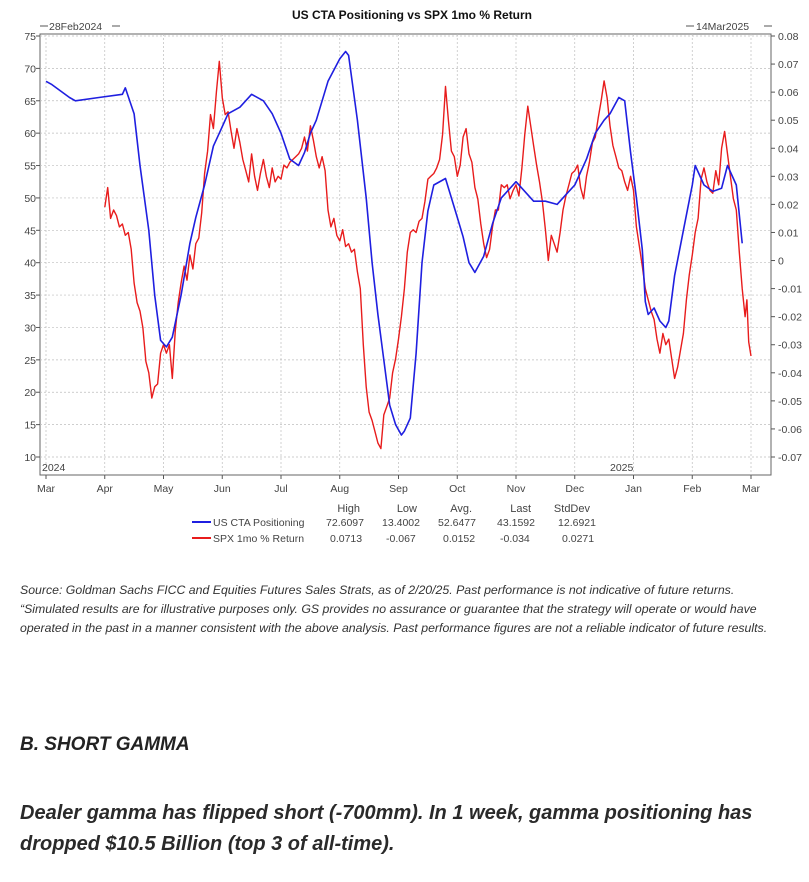 The width and height of the screenshot is (809, 882). What do you see at coordinates (339, 489) in the screenshot?
I see `x-tick-label: Aug` at bounding box center [339, 489].